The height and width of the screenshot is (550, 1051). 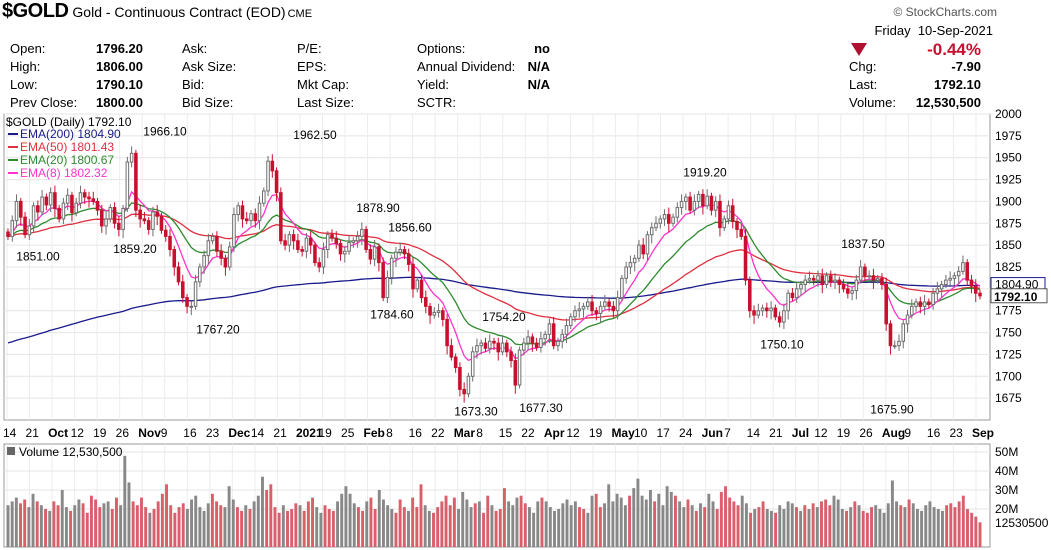 I want to click on x-tick-label: 19, so click(x=596, y=433).